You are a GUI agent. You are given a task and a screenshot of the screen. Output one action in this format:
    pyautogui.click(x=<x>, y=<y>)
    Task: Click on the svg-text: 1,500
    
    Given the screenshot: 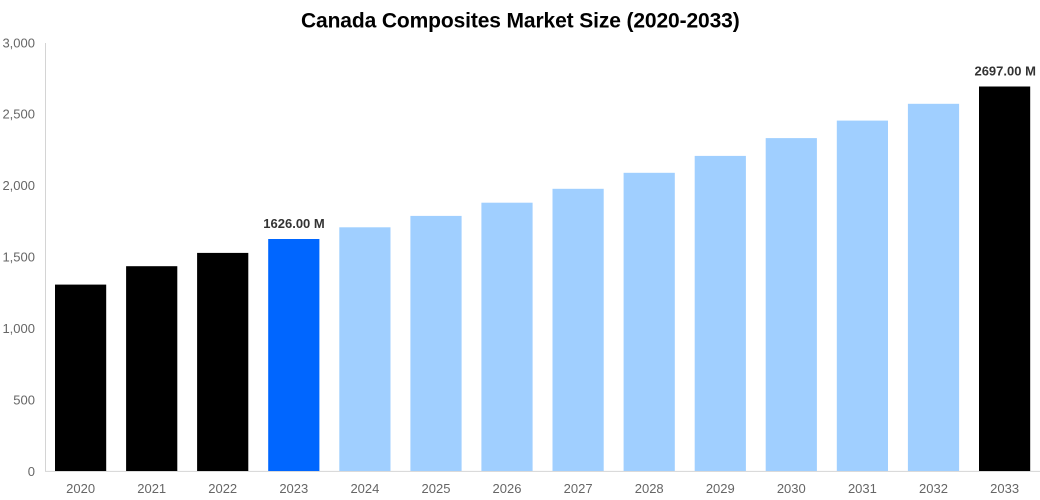 What is the action you would take?
    pyautogui.click(x=18, y=257)
    